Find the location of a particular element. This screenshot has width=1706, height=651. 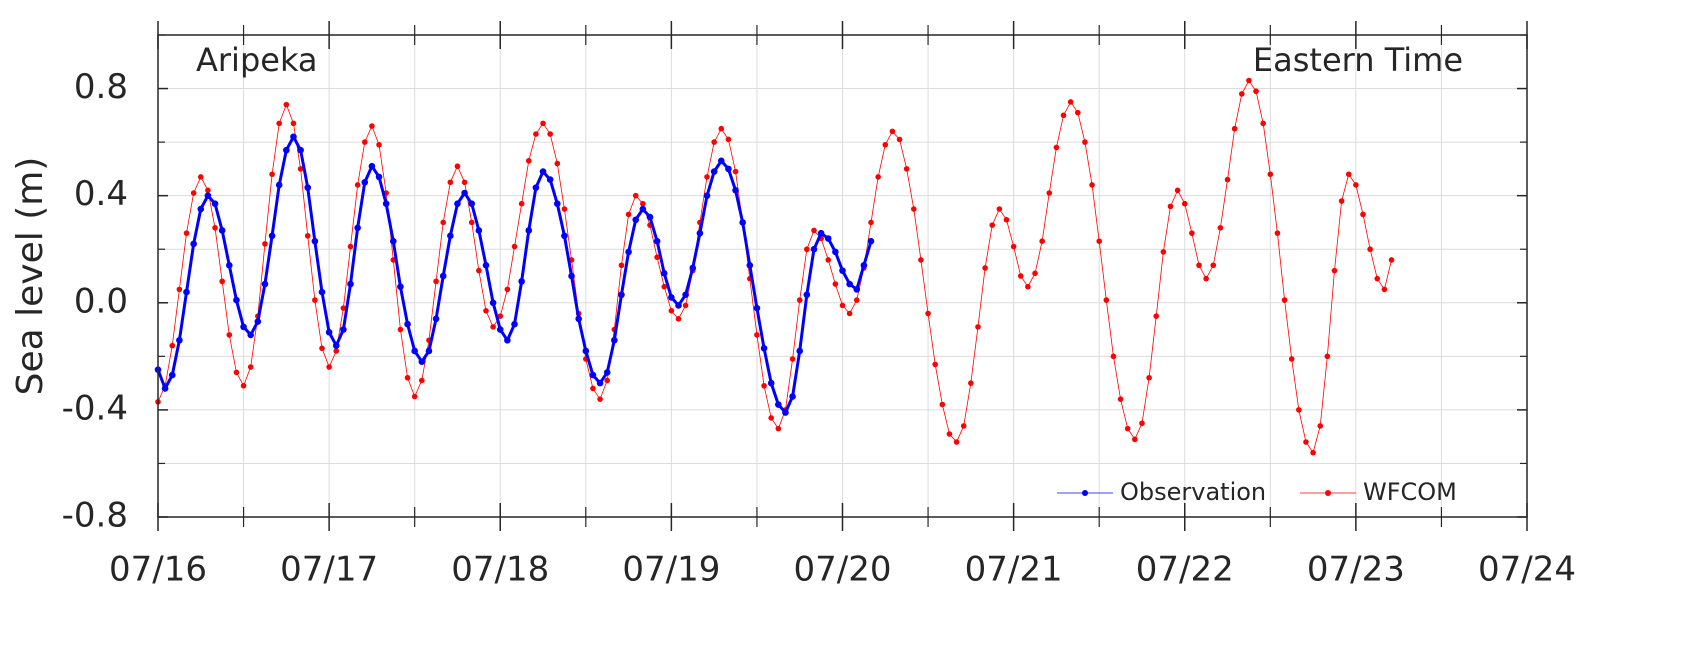

legend-marker is located at coordinates (1328, 493).